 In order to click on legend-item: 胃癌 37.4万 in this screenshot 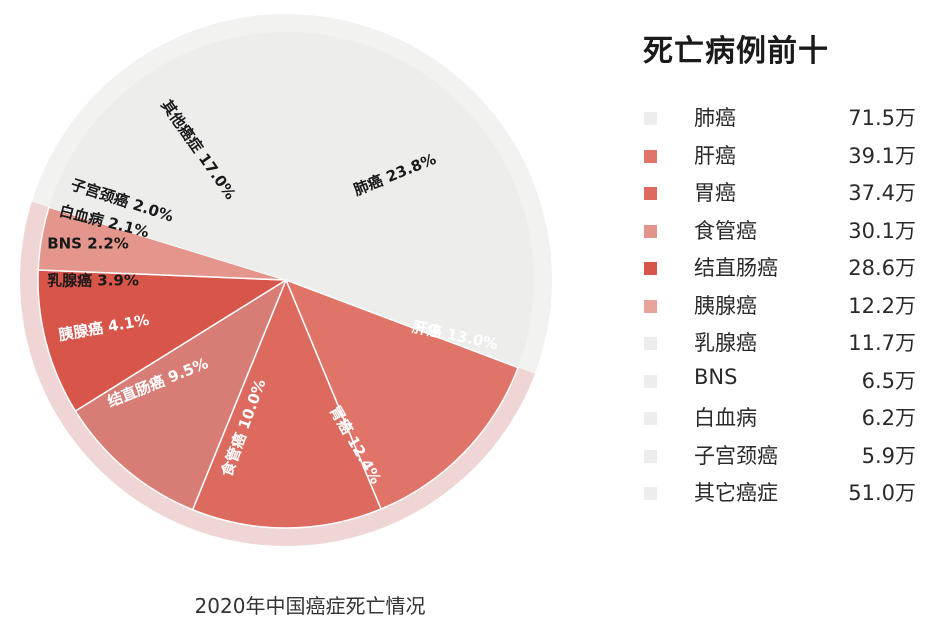, I will do `click(780, 192)`.